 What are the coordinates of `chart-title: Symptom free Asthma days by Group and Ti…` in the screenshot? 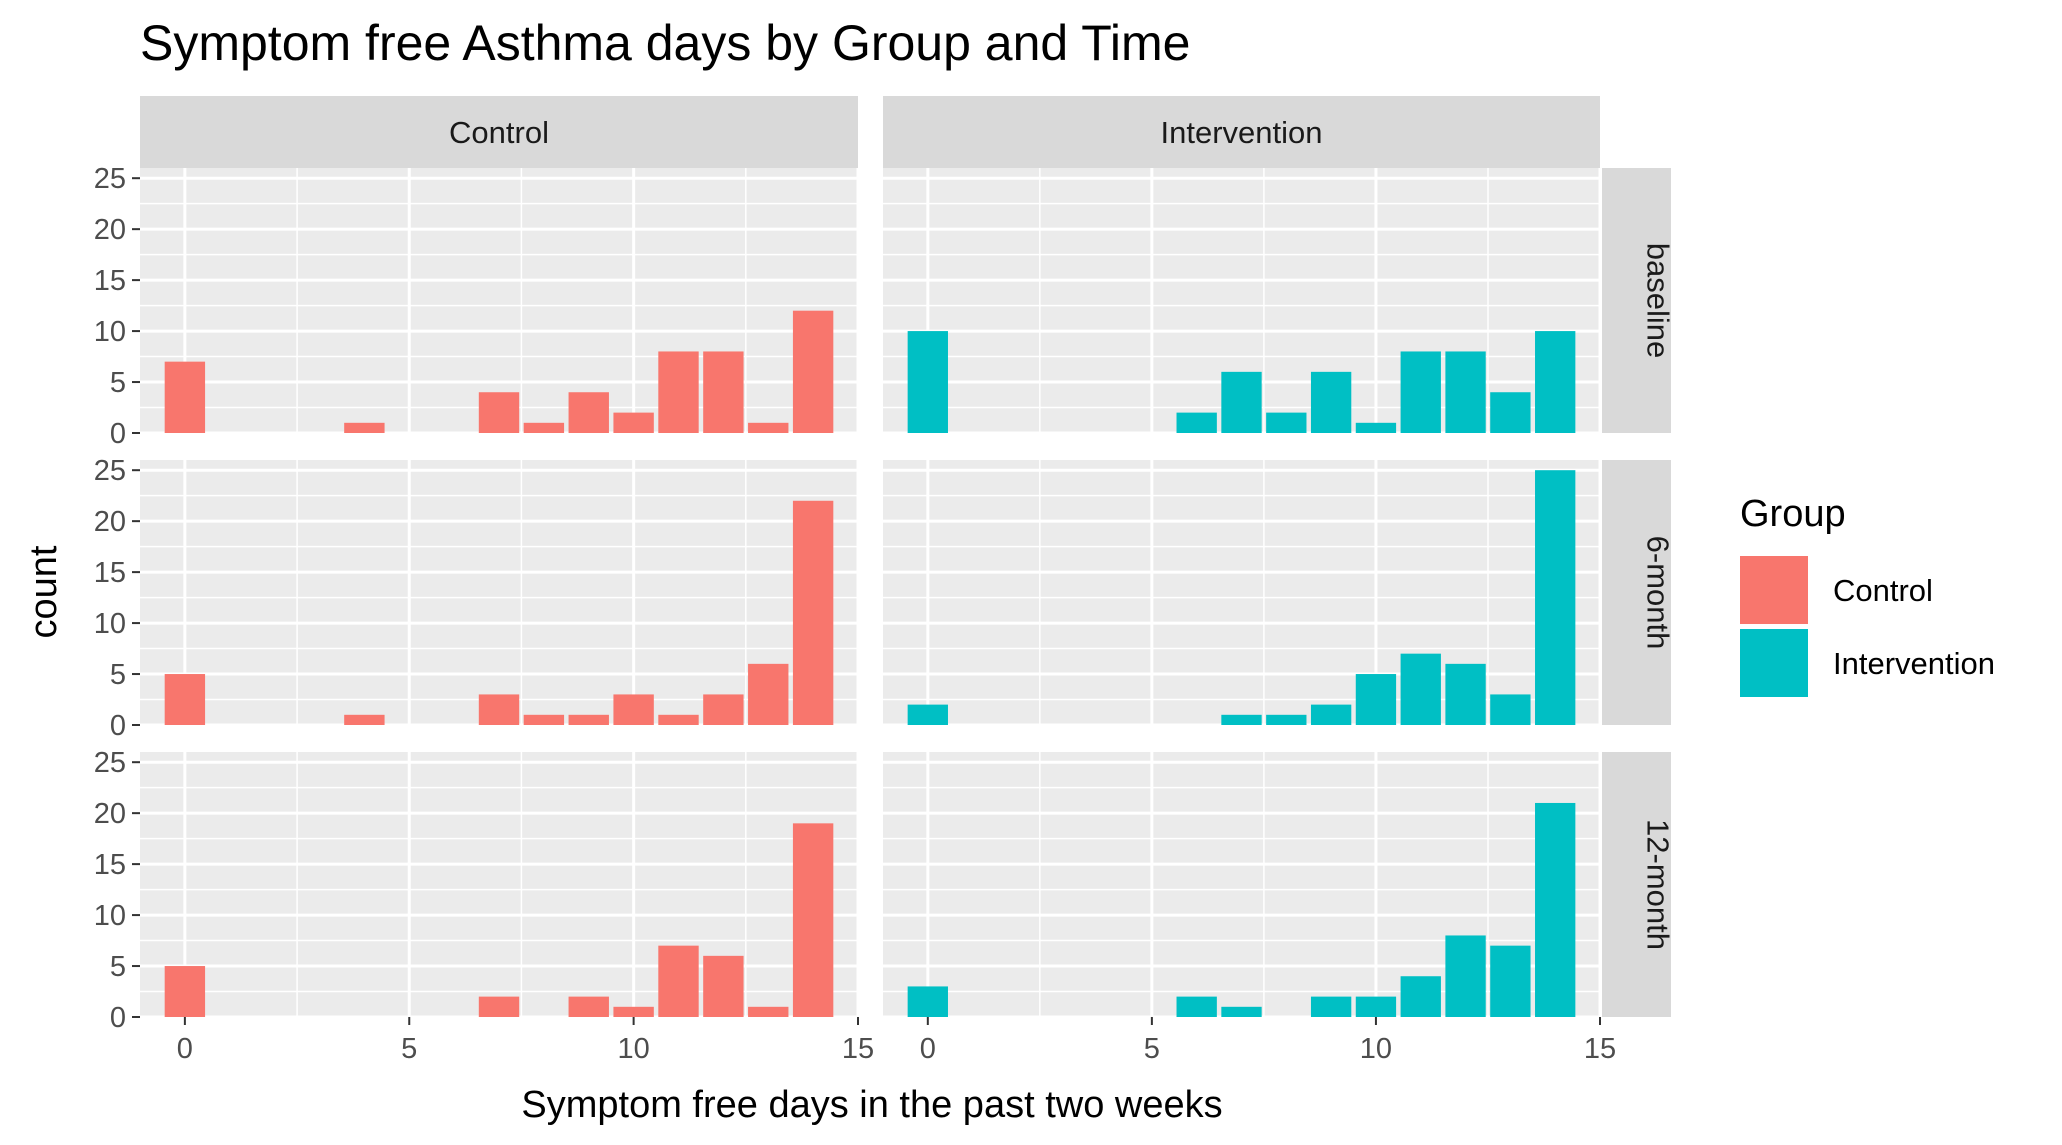 It's located at (665, 43).